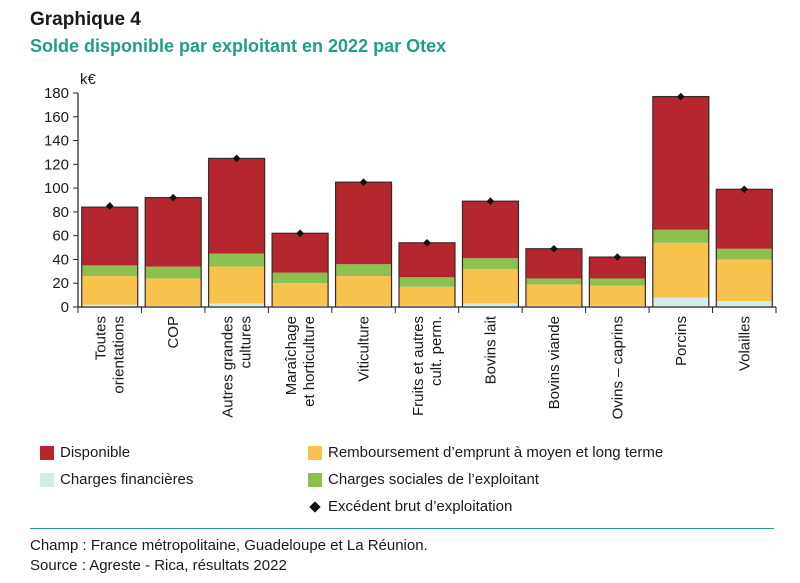  Describe the element at coordinates (85, 19) in the screenshot. I see `chart-title: Graphique 4` at that location.